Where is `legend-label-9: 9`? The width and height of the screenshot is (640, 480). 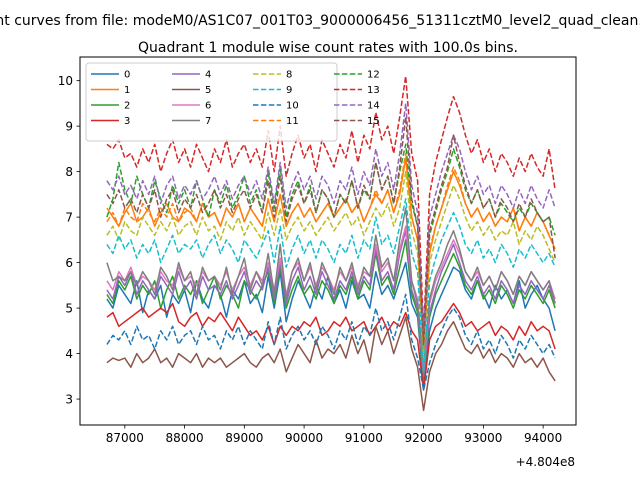
legend-label-9: 9 is located at coordinates (289, 90).